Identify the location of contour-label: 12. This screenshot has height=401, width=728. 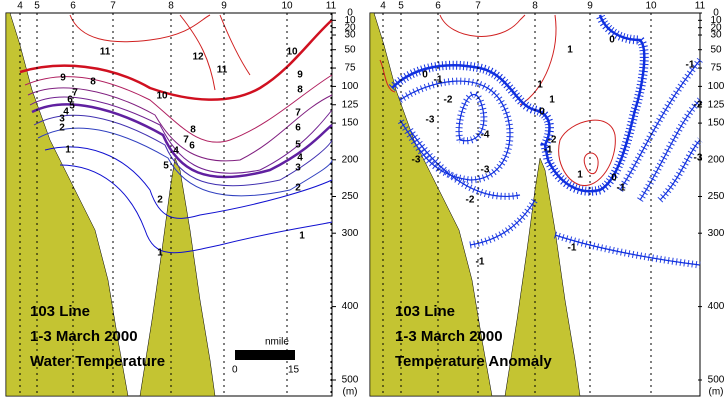
(198, 57).